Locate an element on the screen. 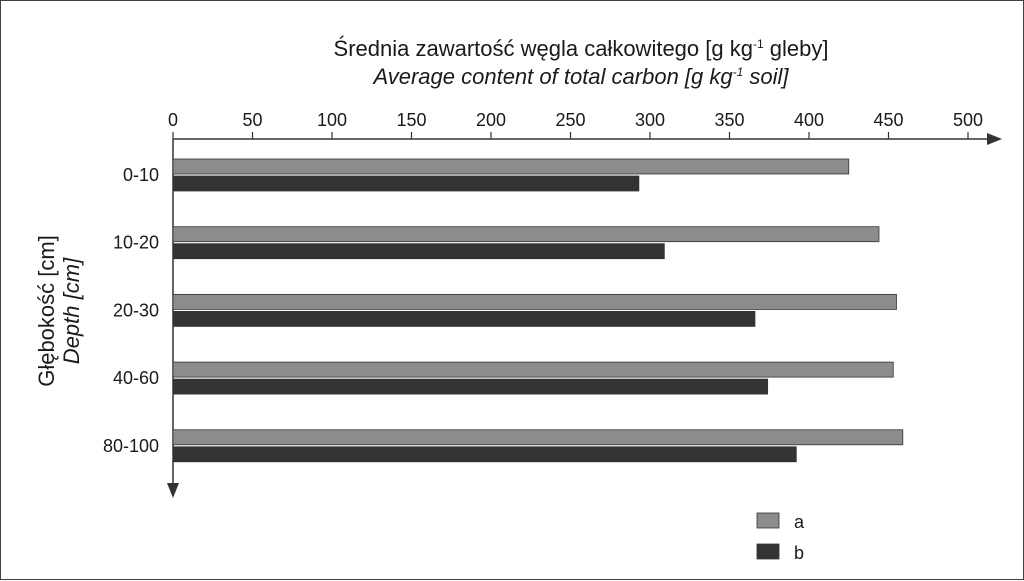 The width and height of the screenshot is (1024, 581). x-tick-label: 400 is located at coordinates (809, 120).